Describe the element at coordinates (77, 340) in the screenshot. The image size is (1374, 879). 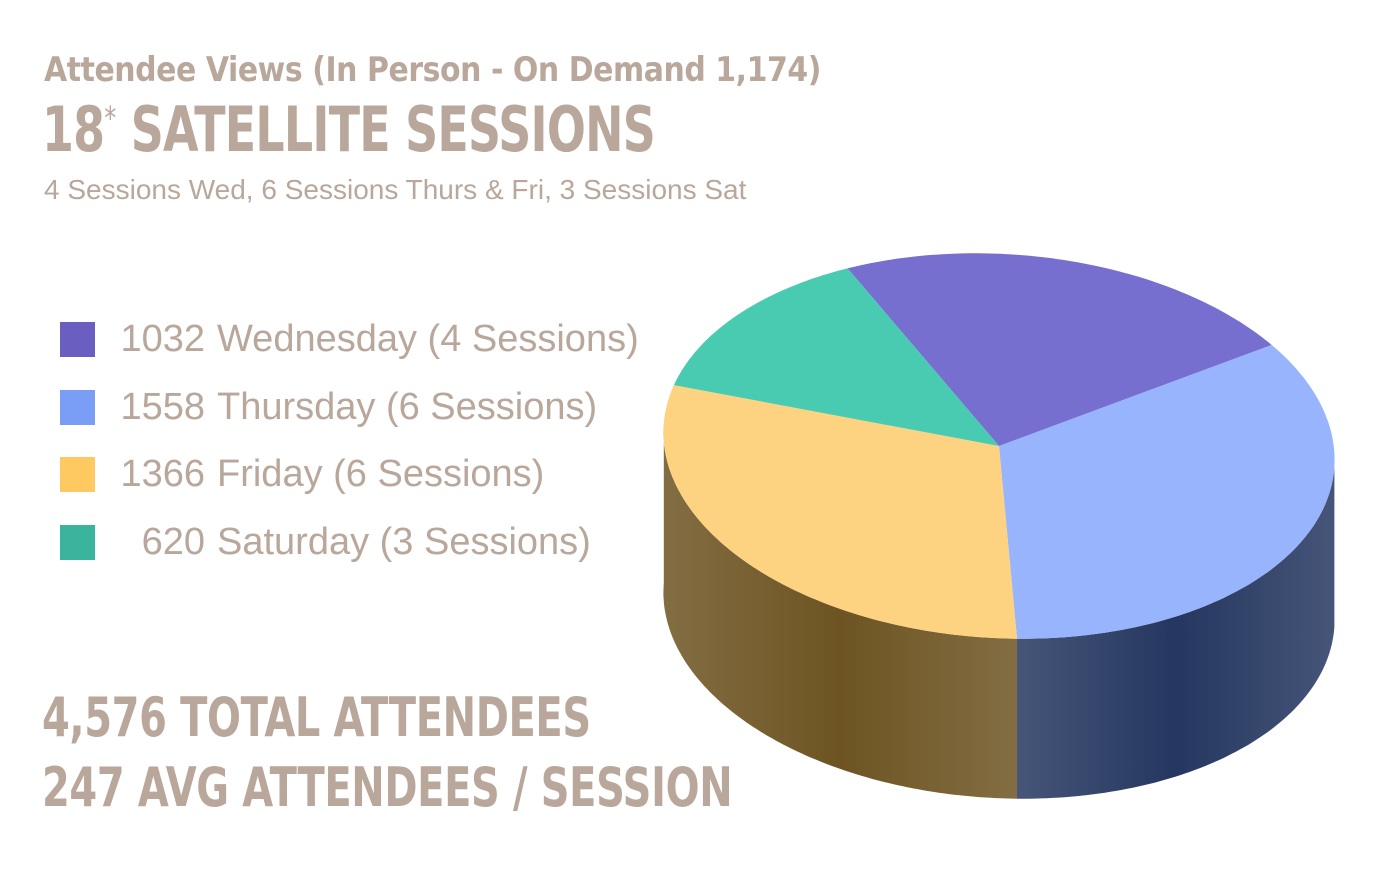
I see `legend-swatch-wednesday` at that location.